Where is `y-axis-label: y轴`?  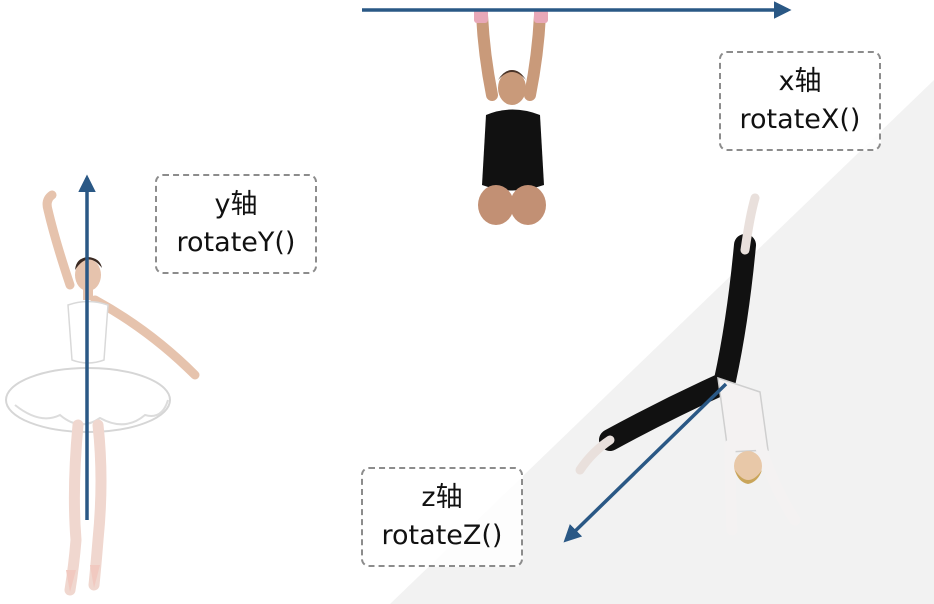 y-axis-label: y轴 is located at coordinates (236, 204).